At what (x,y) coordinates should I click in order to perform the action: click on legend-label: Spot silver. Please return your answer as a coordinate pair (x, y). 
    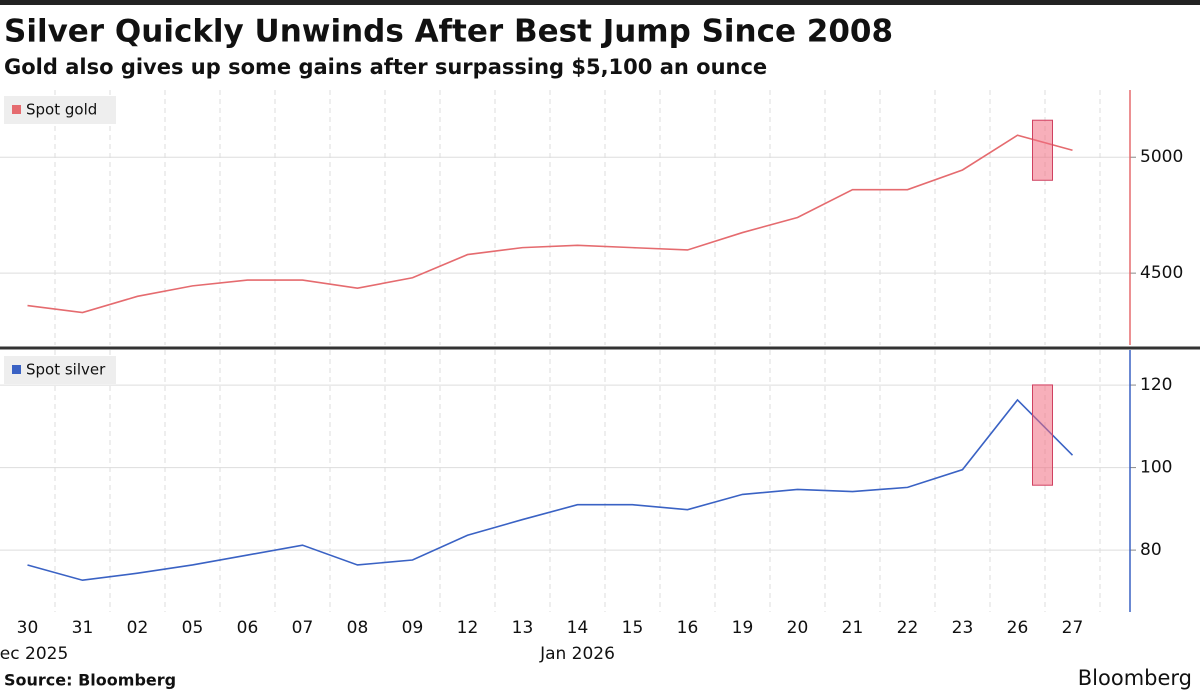
    Looking at the image, I should click on (66, 370).